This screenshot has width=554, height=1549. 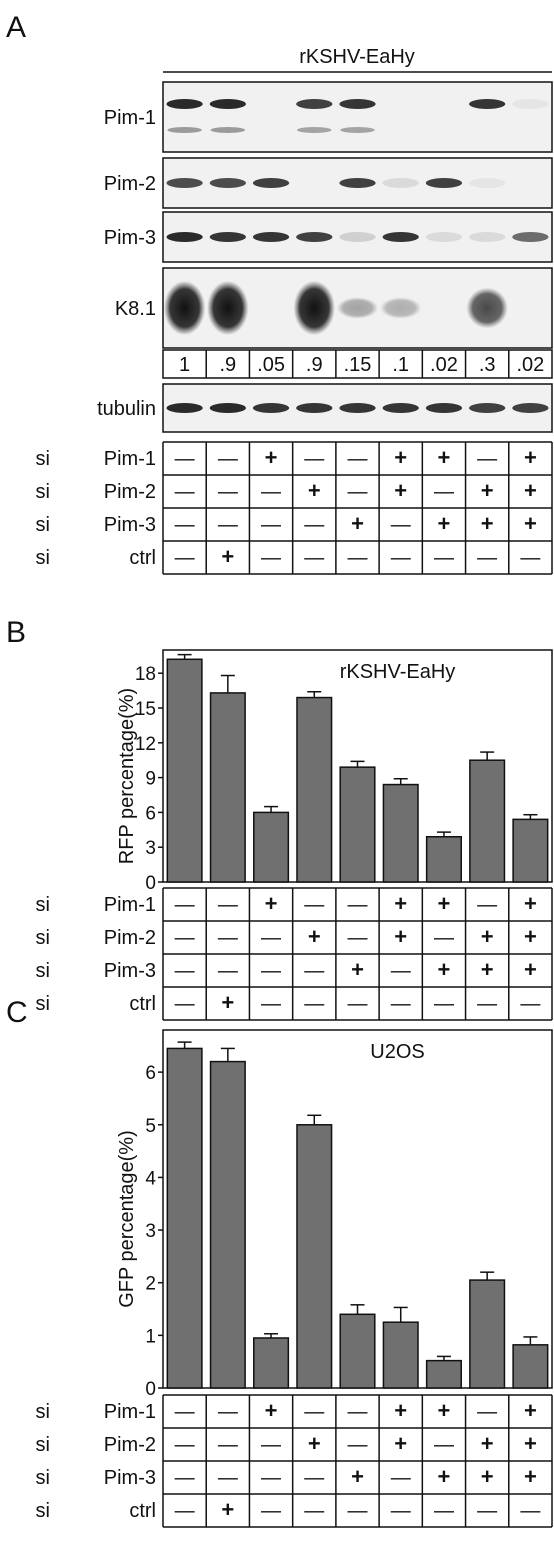 I want to click on chart-title: U2OS, so click(x=397, y=1052).